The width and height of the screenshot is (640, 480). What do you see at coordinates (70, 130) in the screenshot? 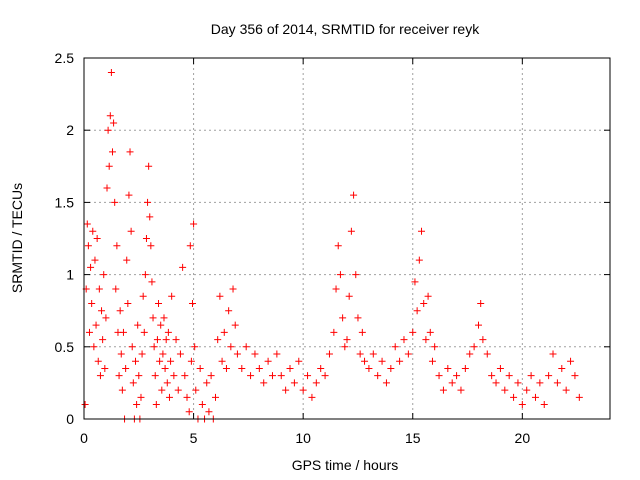
I see `y-tick-label: 2` at bounding box center [70, 130].